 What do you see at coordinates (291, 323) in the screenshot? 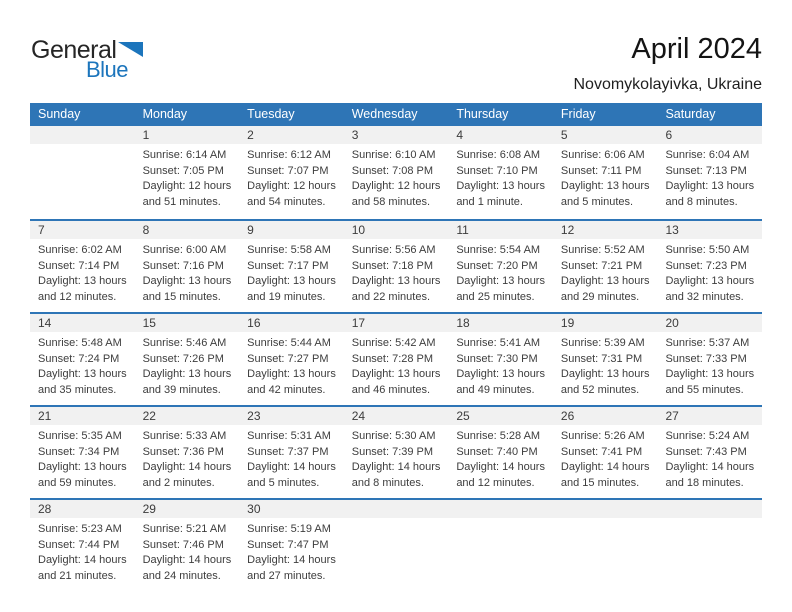
I see `day-number: 16` at bounding box center [291, 323].